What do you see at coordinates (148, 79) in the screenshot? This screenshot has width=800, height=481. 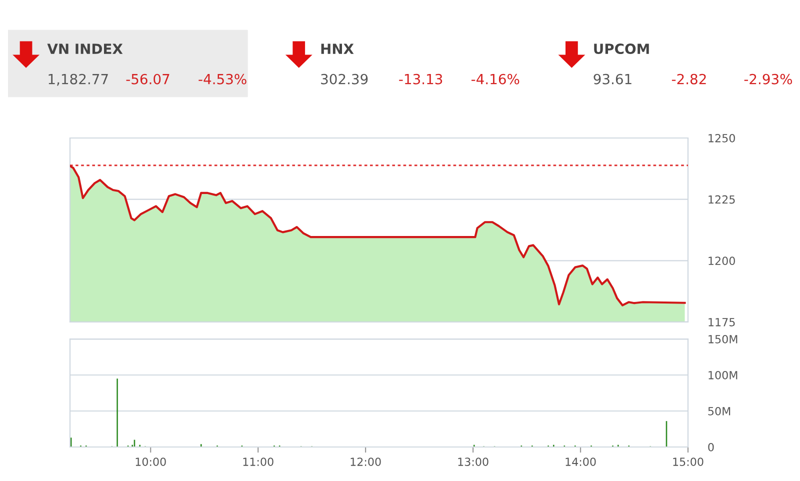 I see `text: -56.07` at bounding box center [148, 79].